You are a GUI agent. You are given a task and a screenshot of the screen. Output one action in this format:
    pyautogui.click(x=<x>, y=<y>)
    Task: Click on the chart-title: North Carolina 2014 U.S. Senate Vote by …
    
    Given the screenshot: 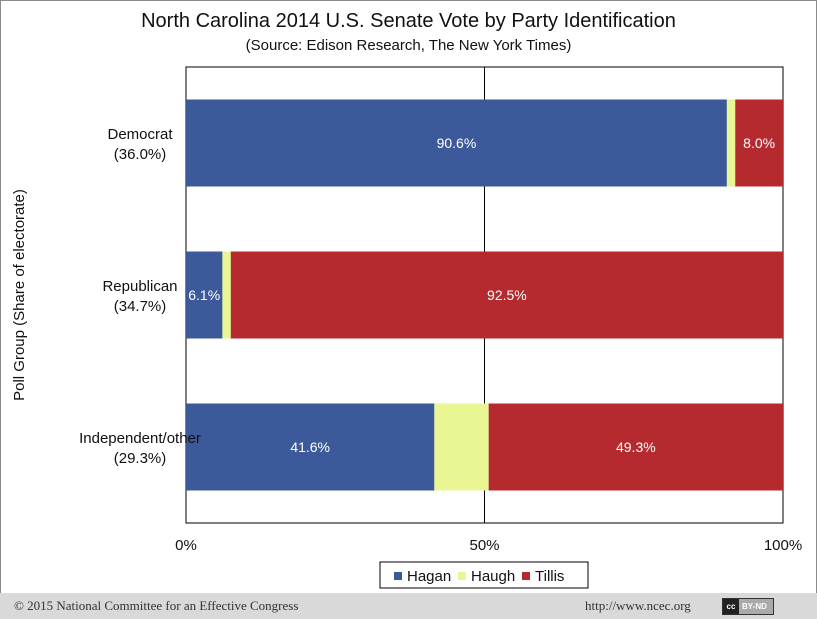 What is the action you would take?
    pyautogui.click(x=408, y=21)
    